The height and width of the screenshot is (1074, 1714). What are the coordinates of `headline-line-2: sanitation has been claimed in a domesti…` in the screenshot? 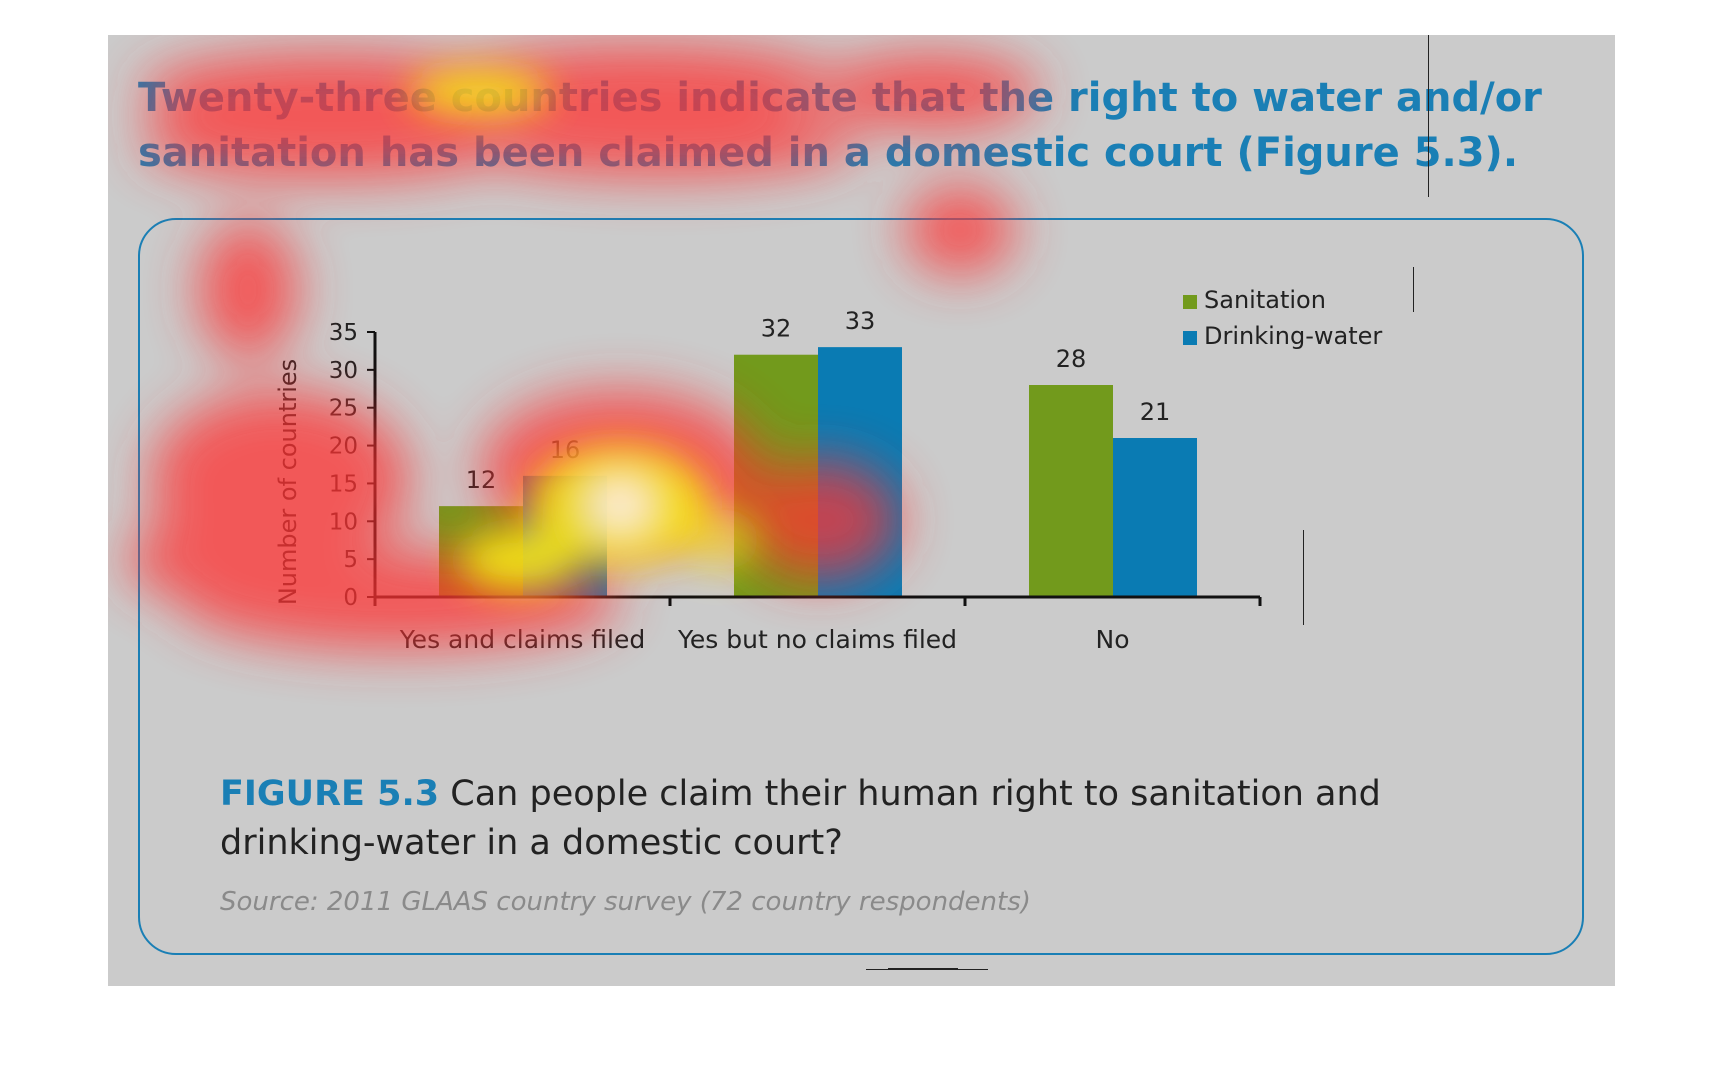 It's located at (828, 153).